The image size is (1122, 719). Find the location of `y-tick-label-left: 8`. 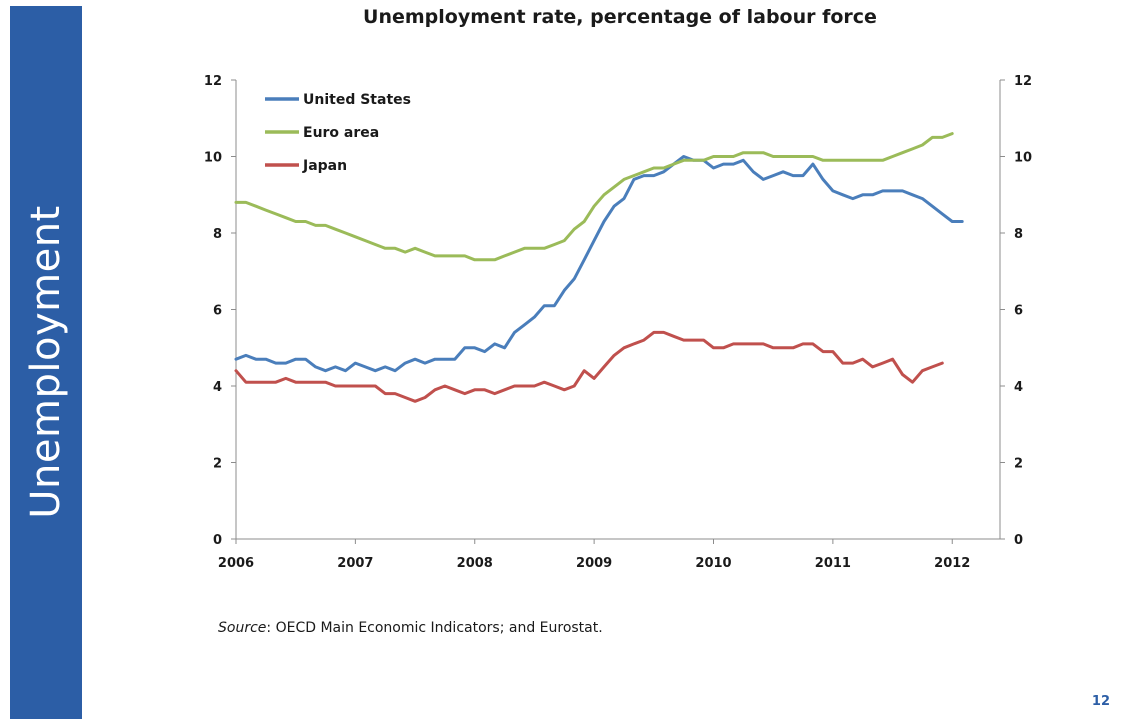

y-tick-label-left: 8 is located at coordinates (217, 234).